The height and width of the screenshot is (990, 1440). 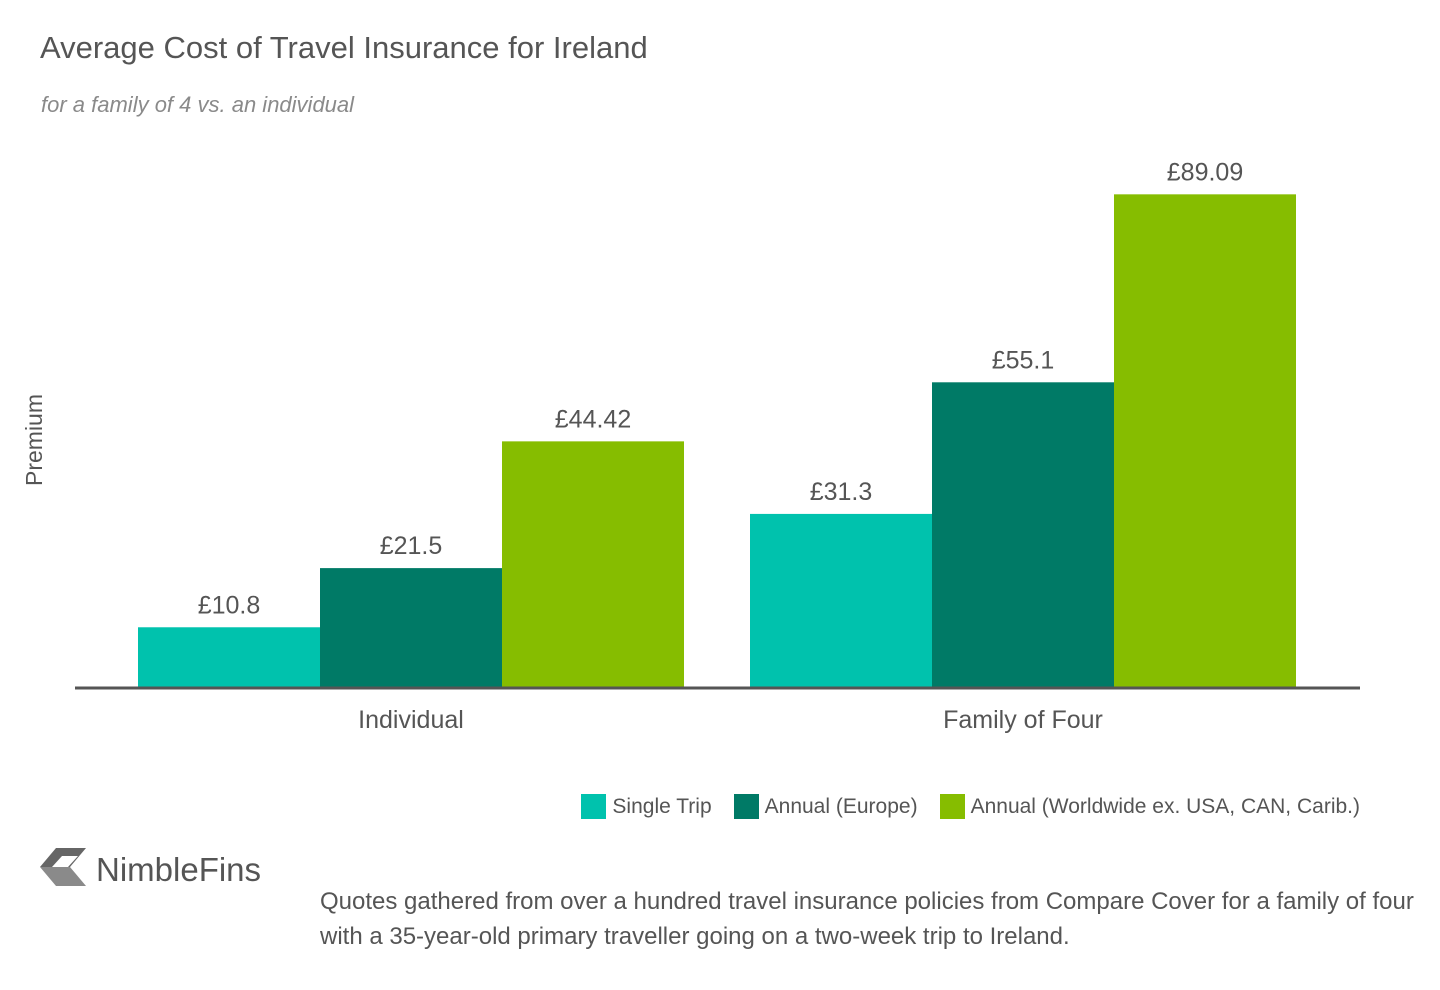 I want to click on legend-item-annual-worldwide: Annual (Worldwide ex. USA, CAN, Carib.), so click(x=1149, y=806).